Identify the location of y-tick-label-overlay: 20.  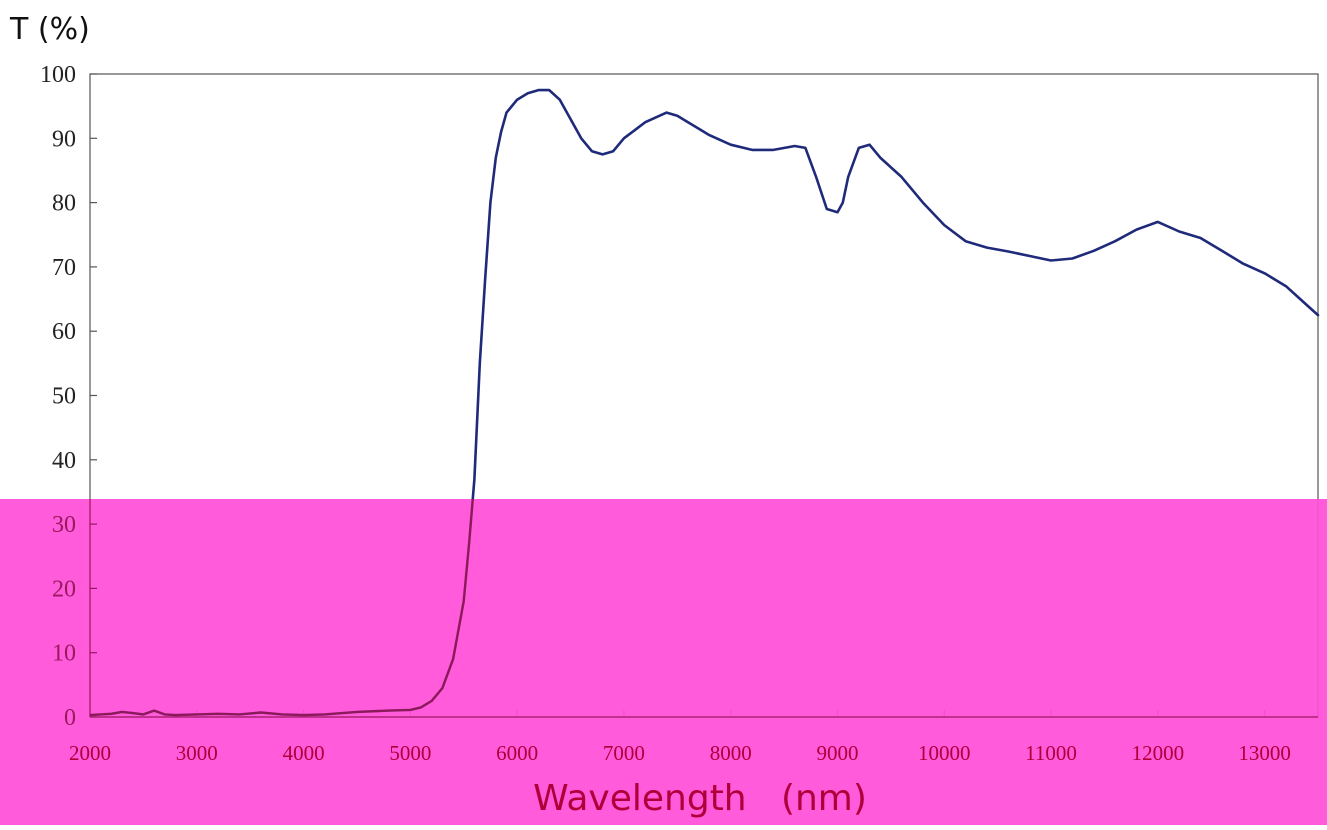
(64, 589).